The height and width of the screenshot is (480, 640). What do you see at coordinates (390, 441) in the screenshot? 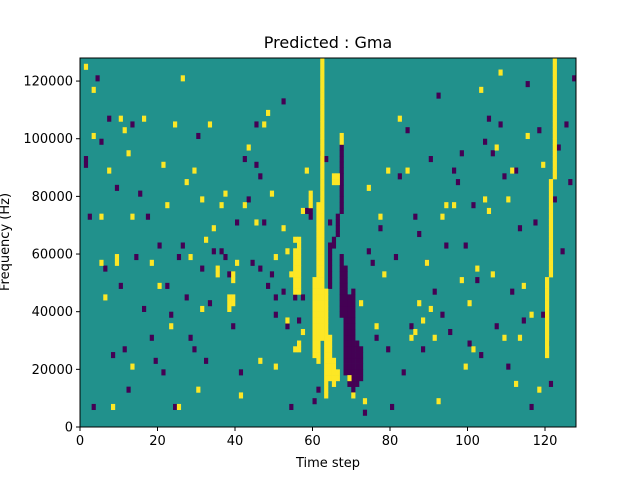
I see `x-tick-label: 80` at bounding box center [390, 441].